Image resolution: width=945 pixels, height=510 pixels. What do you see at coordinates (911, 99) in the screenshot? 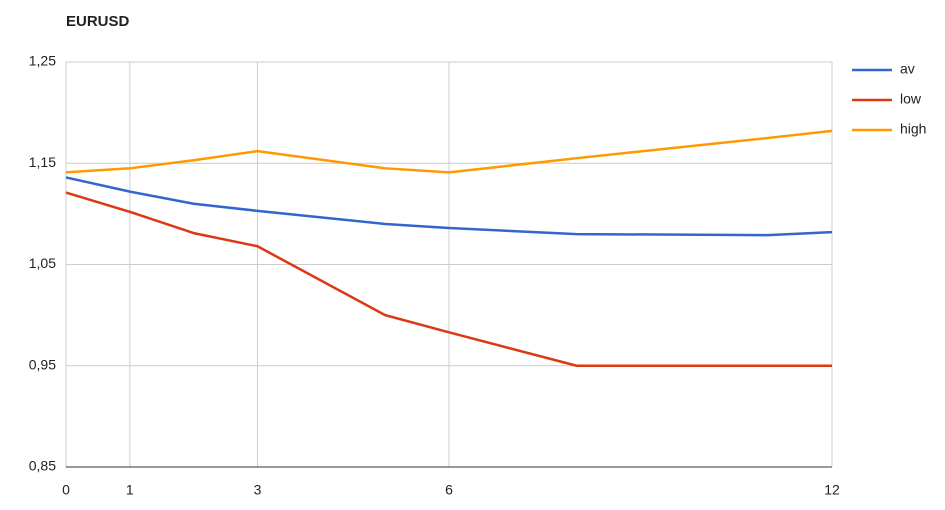
I see `legend-label: low` at bounding box center [911, 99].